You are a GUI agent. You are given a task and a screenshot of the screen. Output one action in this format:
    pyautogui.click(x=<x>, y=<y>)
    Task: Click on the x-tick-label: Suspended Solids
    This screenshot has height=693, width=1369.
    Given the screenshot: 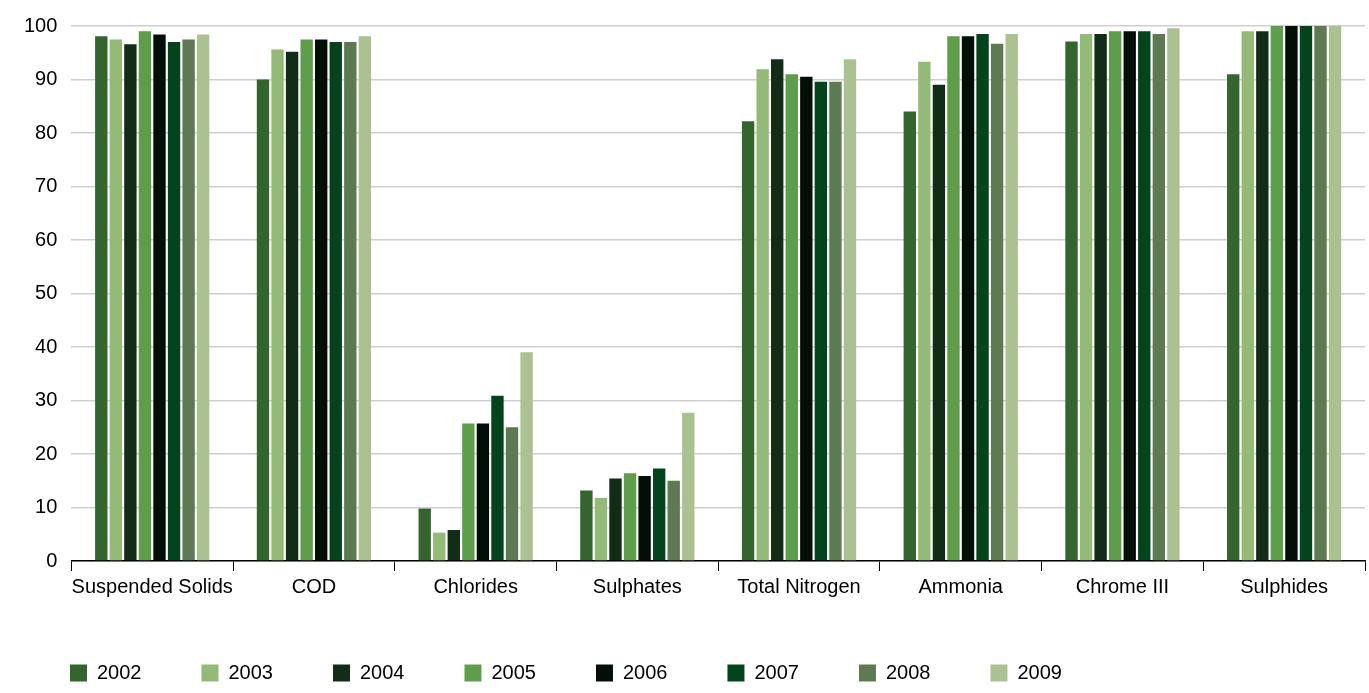 What is the action you would take?
    pyautogui.click(x=152, y=585)
    